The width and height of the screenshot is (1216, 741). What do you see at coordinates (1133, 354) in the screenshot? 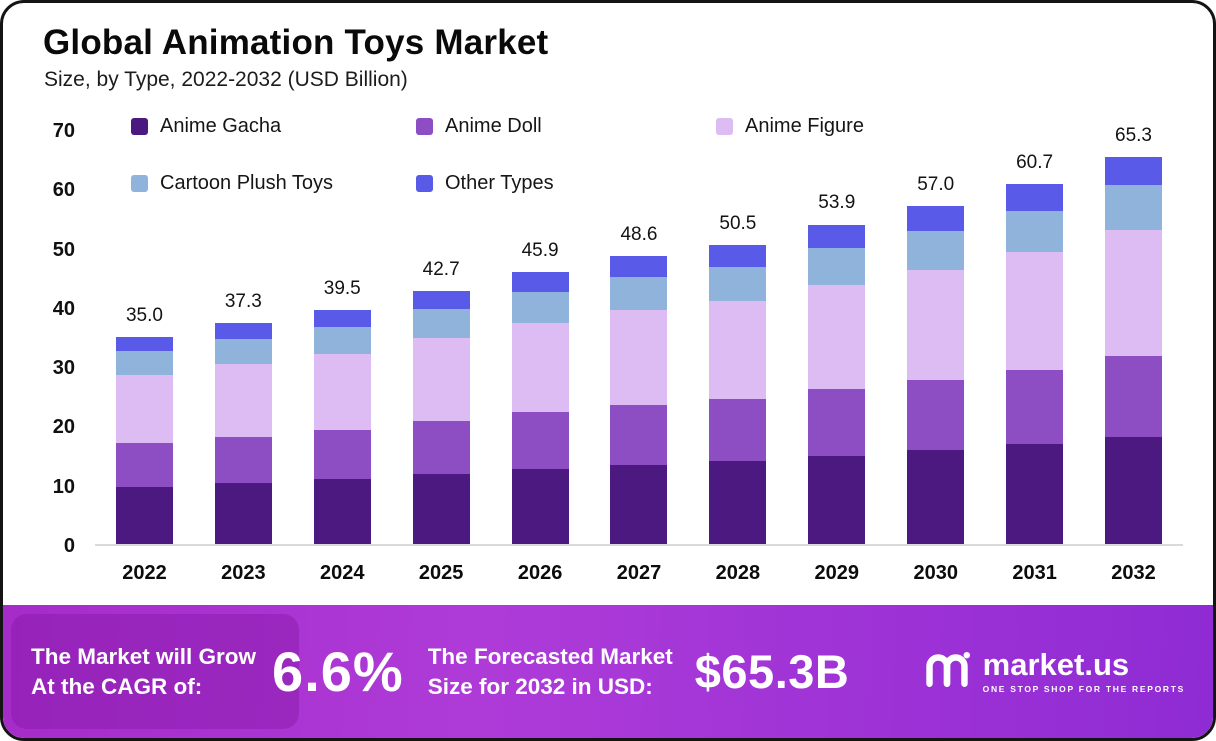
I see `bar-group-2032: 65.3 2032` at bounding box center [1133, 354].